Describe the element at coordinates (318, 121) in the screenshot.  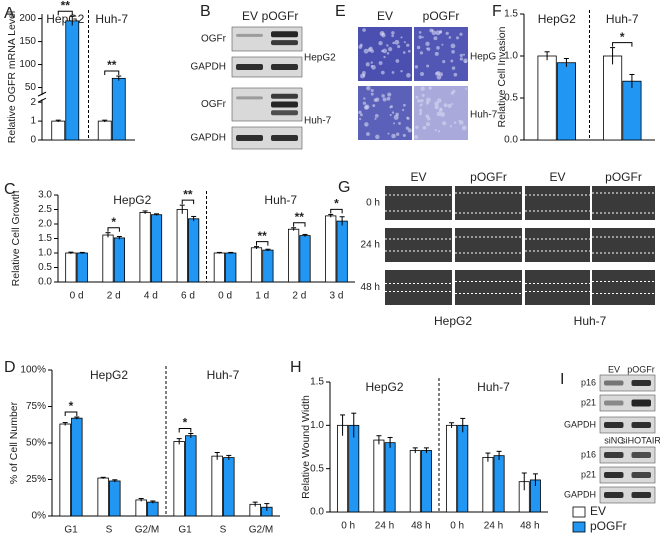
I see `cell-line-label: Huh-7` at that location.